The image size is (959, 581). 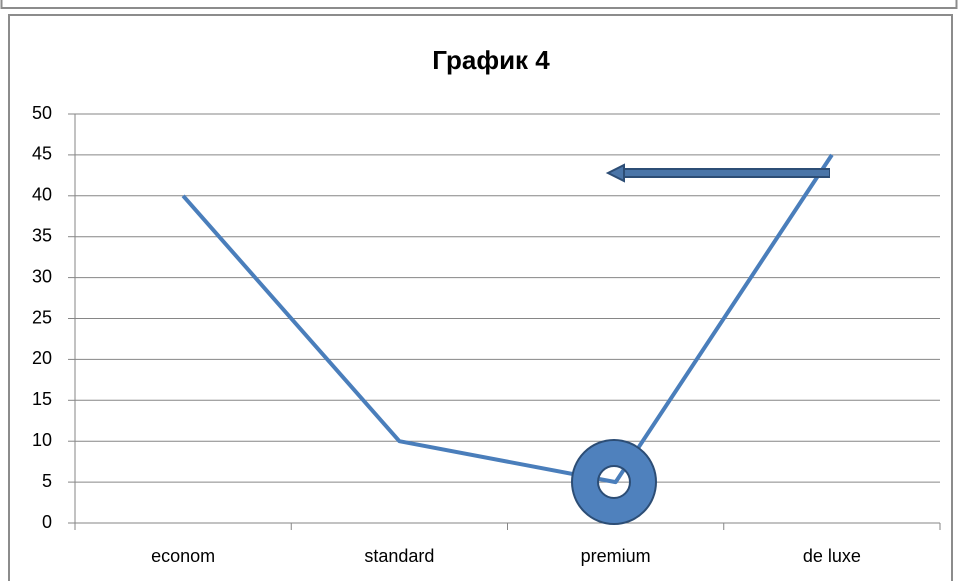 I want to click on x-tick-label: premium, so click(x=616, y=556).